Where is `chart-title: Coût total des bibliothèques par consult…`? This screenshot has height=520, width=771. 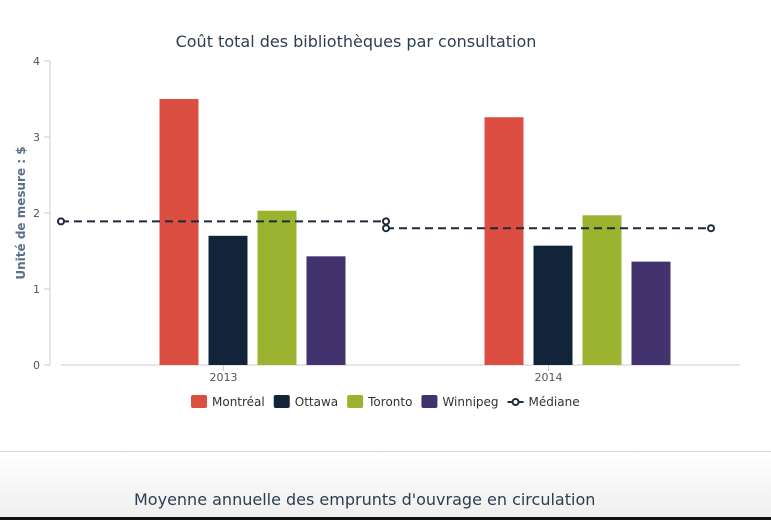 chart-title: Coût total des bibliothèques par consult… is located at coordinates (356, 41).